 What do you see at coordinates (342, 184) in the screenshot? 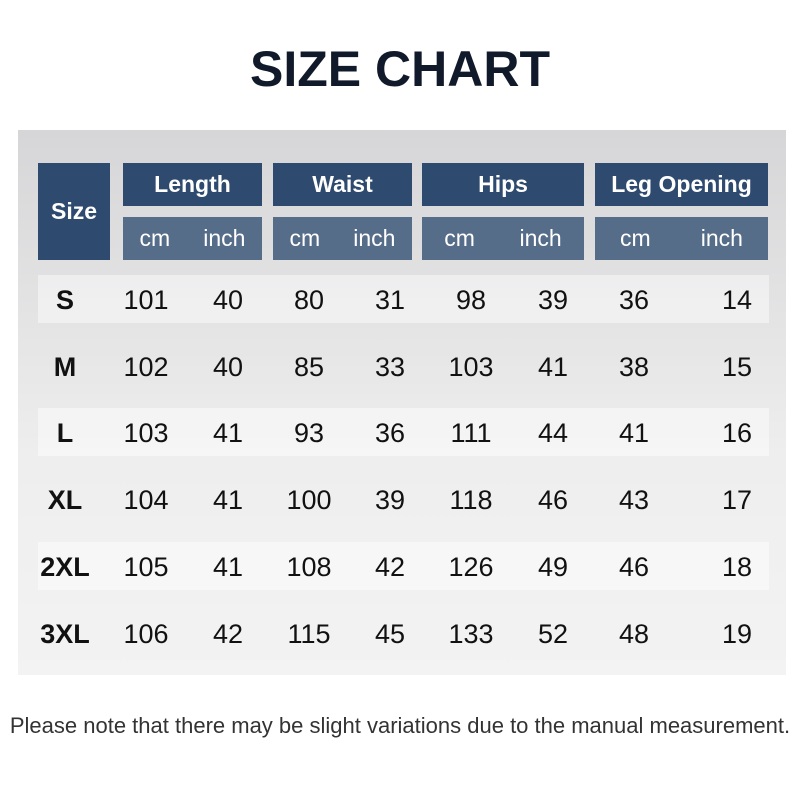
I see `group-header: Waist` at bounding box center [342, 184].